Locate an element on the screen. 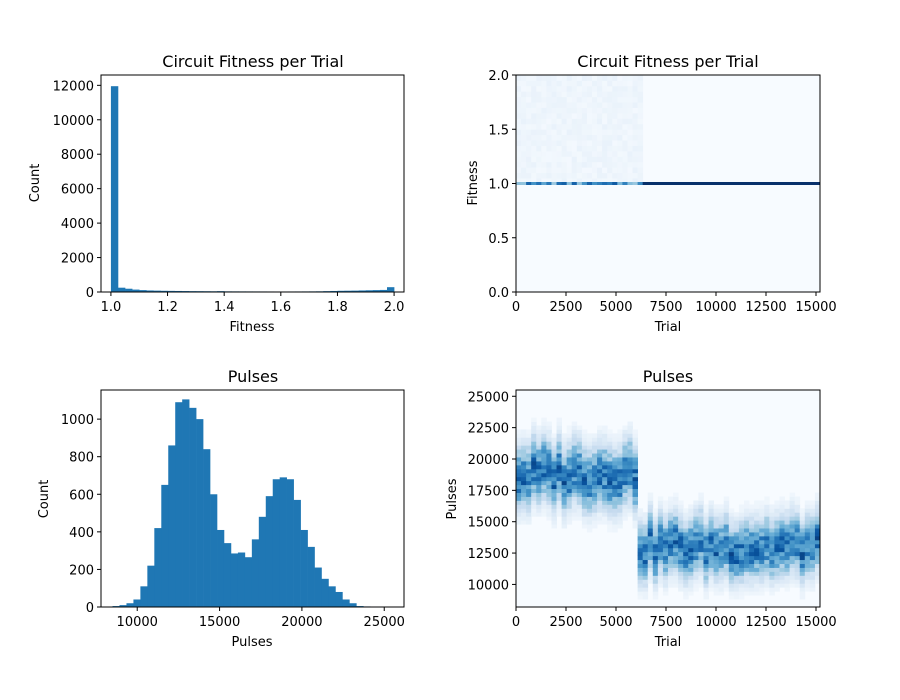 The width and height of the screenshot is (900, 700). y-tick-label: 25000 is located at coordinates (488, 397).